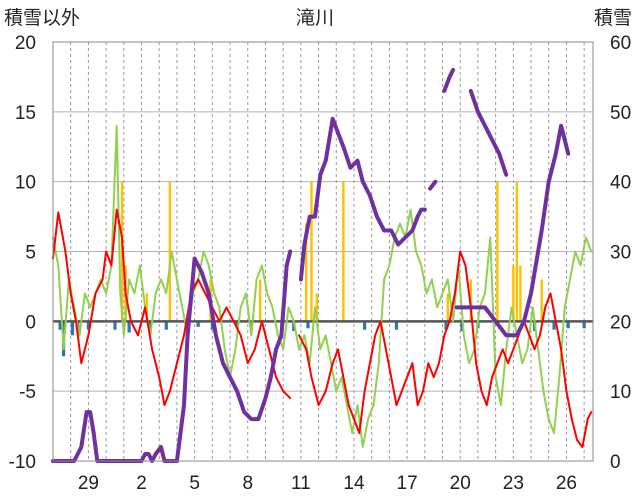 Image resolution: width=636 pixels, height=501 pixels. Describe the element at coordinates (247, 483) in the screenshot. I see `x-tick-label: 8` at that location.